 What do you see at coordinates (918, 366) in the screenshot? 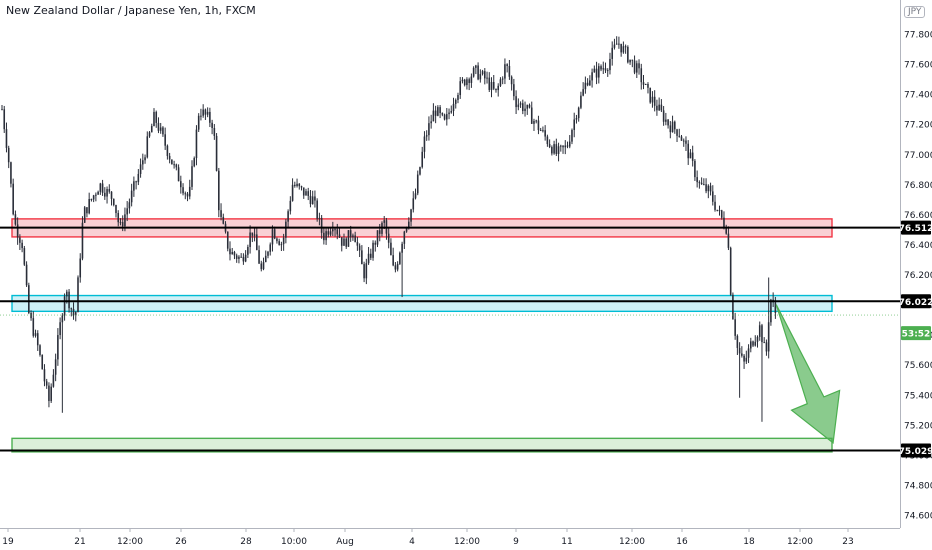
I see `price-tick-label: 75.600` at bounding box center [918, 366].